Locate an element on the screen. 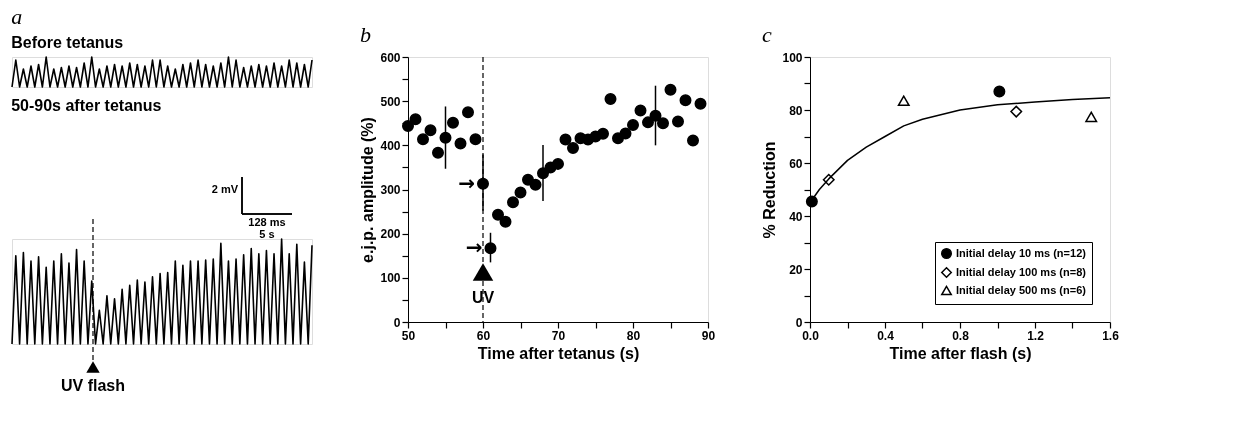 This screenshot has width=1257, height=423. x-tick-label: 0.4 is located at coordinates (886, 335).